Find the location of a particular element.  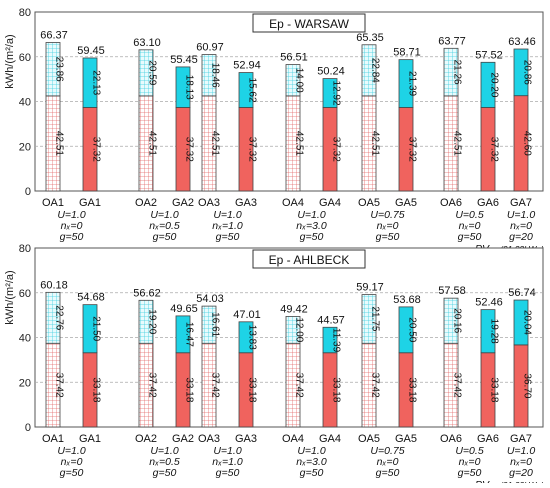

bar-value-label: 11.39 is located at coordinates (336, 340).